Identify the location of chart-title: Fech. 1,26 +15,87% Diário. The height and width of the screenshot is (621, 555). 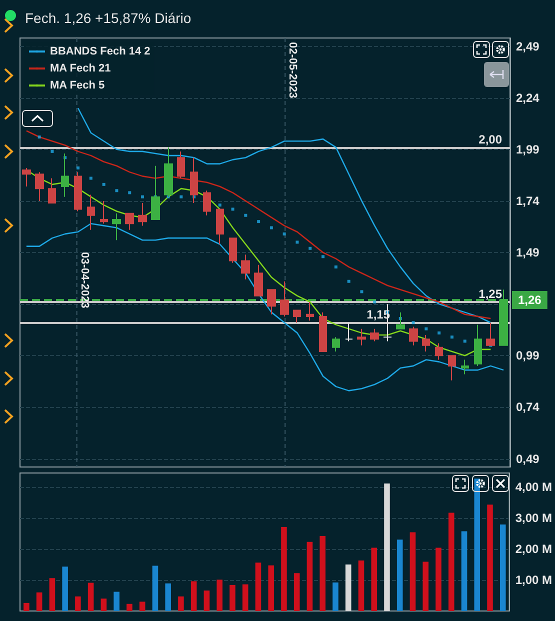
(108, 18).